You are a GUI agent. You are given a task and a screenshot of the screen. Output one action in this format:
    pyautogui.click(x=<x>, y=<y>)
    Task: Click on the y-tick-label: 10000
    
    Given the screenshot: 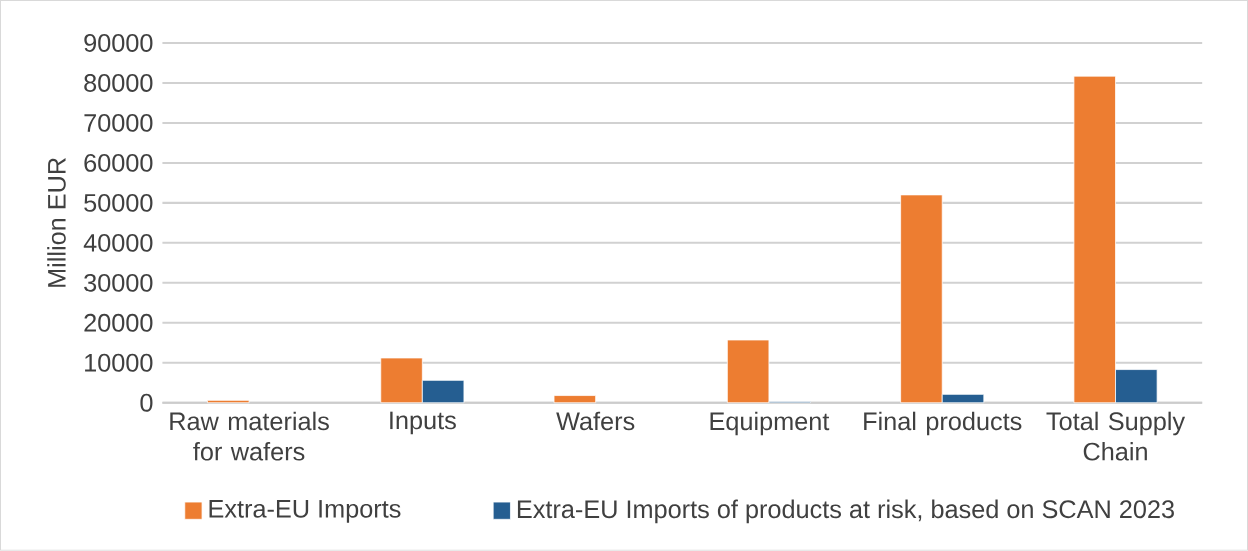 What is the action you would take?
    pyautogui.click(x=119, y=362)
    